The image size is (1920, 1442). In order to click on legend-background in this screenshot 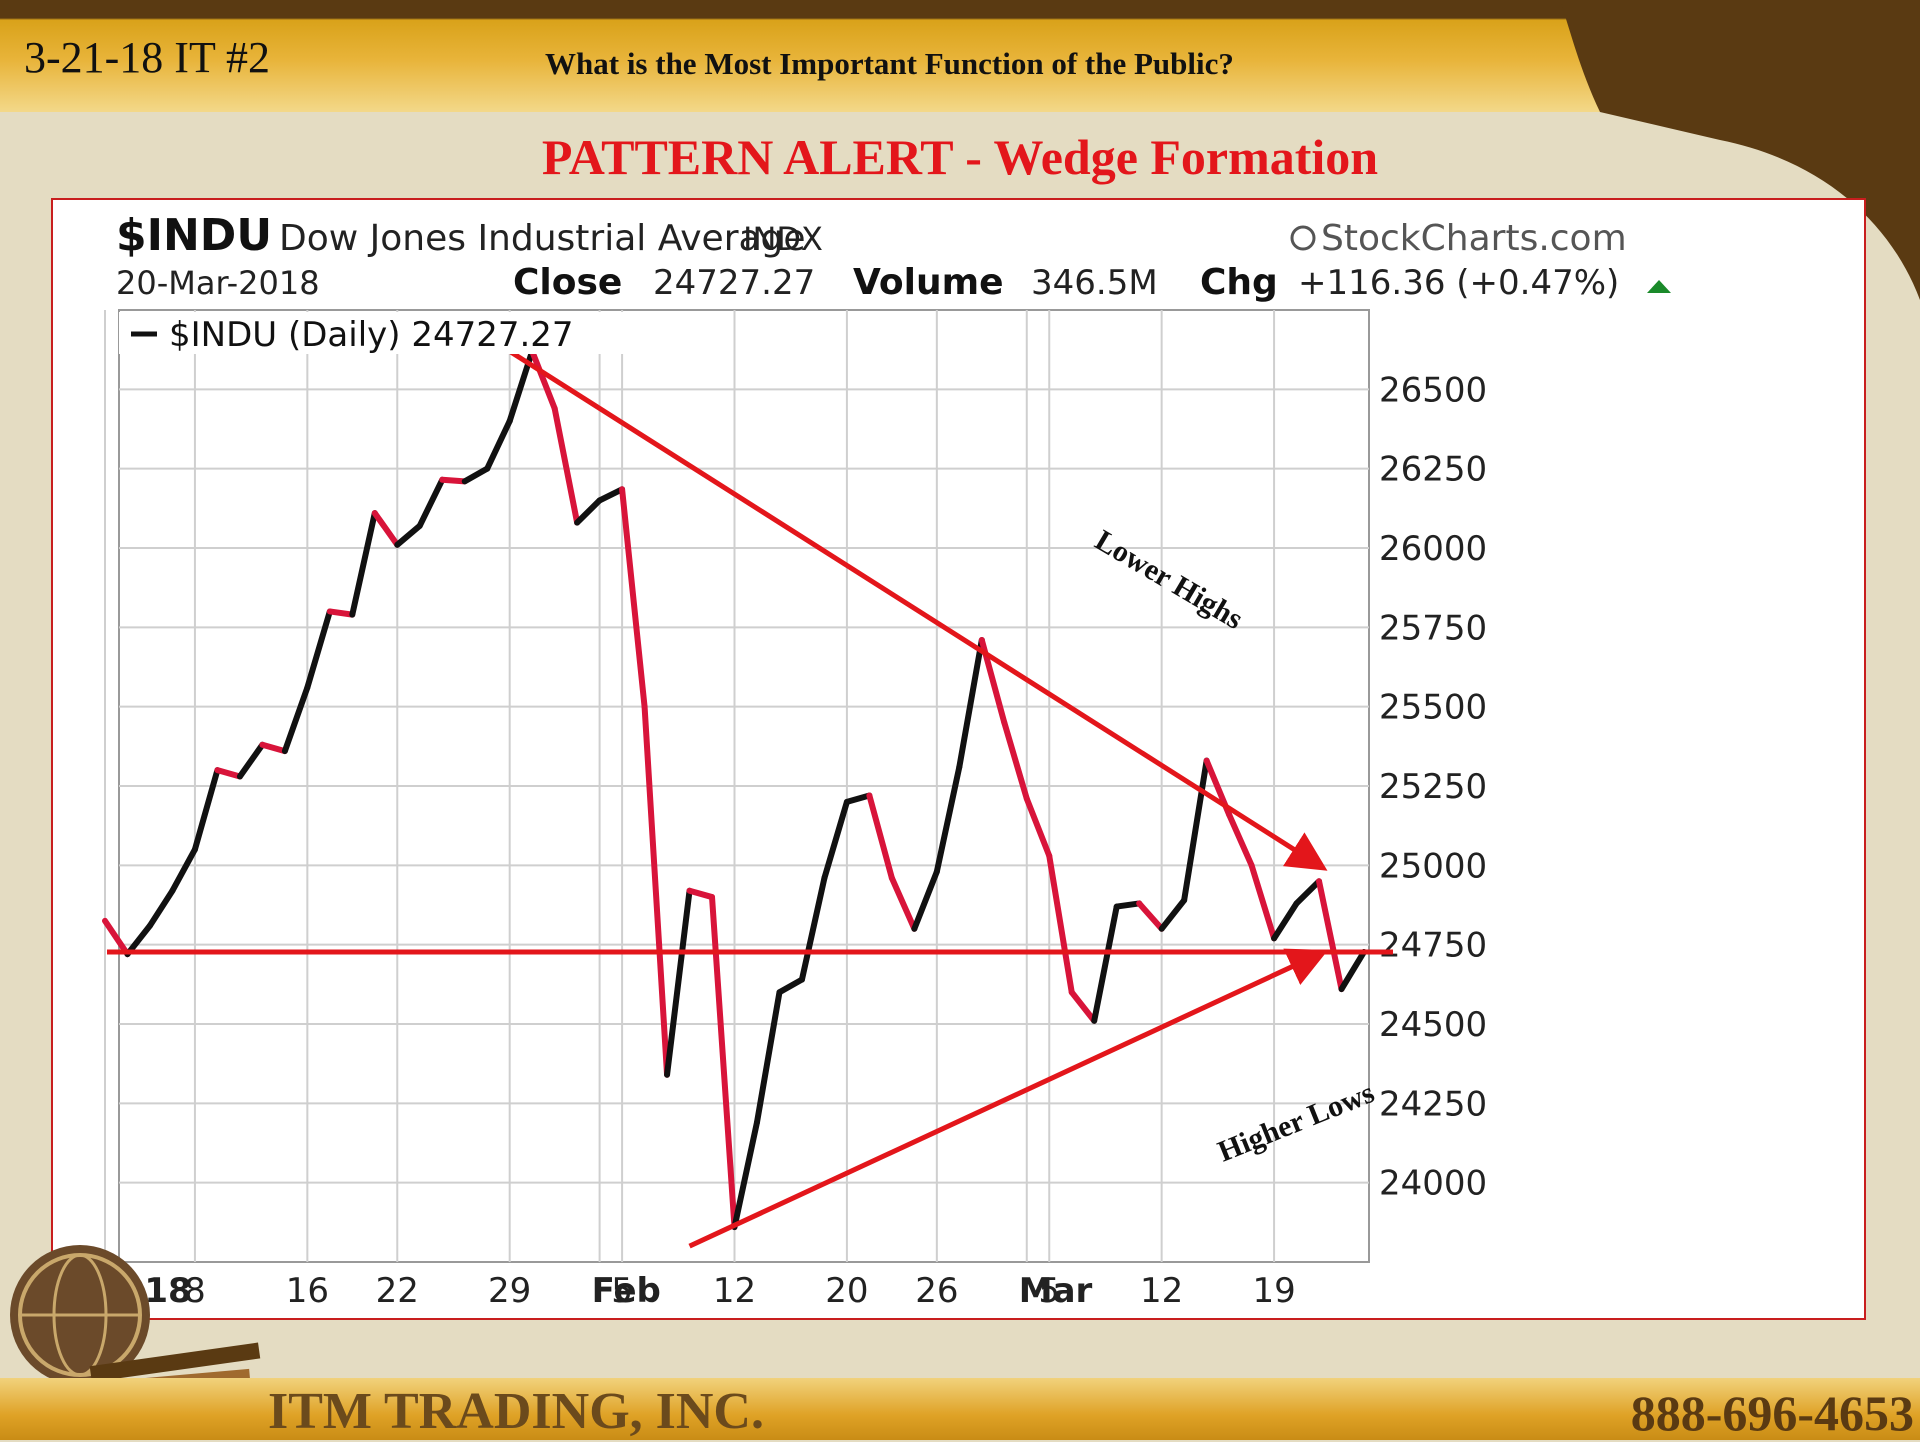, I will do `click(389, 333)`.